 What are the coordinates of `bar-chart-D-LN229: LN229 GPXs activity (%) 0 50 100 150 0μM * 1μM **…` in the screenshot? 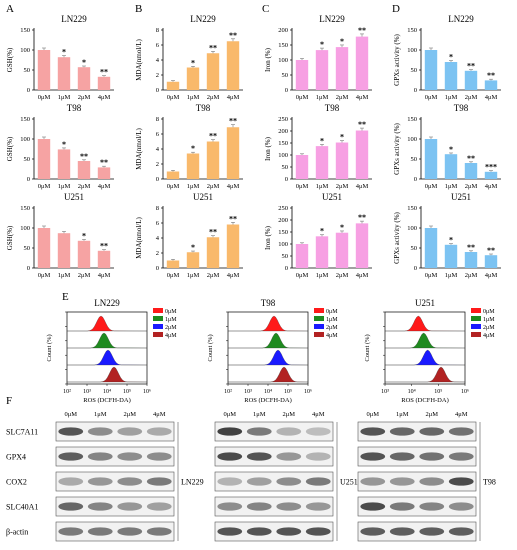 It's located at (447, 57).